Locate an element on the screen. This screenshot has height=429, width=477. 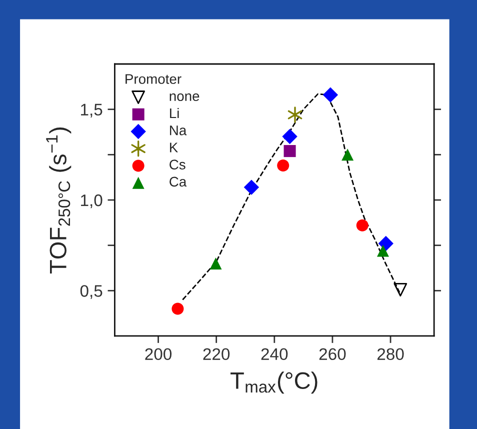
x-tick-label: 260 is located at coordinates (332, 354).